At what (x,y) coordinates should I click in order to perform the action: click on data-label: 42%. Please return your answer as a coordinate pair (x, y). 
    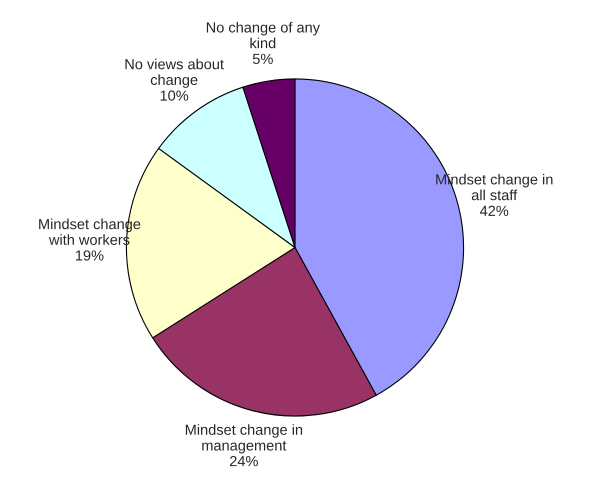
    Looking at the image, I should click on (494, 211).